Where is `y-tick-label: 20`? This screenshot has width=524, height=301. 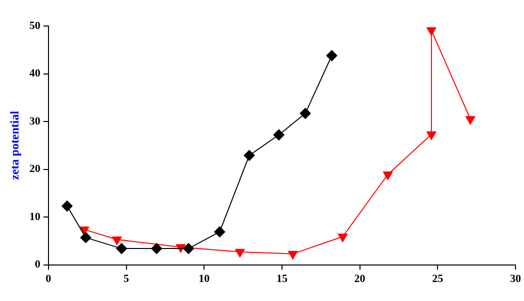 y-tick-label: 20 is located at coordinates (35, 169).